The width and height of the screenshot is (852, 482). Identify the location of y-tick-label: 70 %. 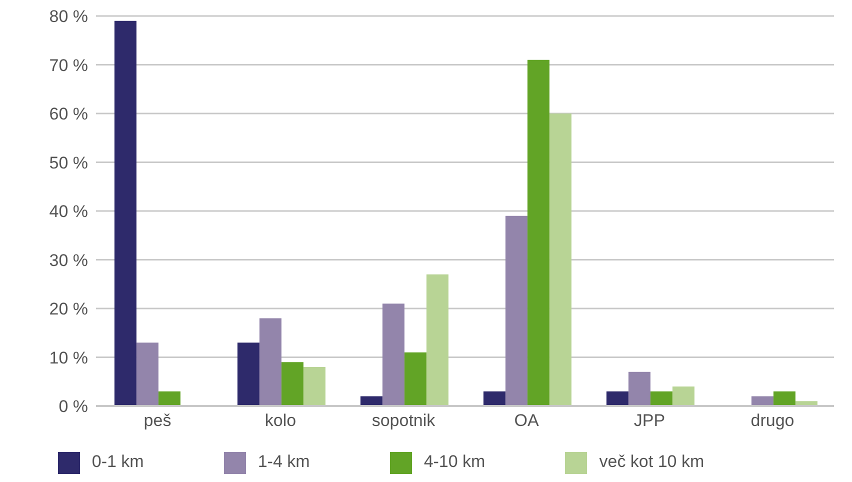
(68, 65).